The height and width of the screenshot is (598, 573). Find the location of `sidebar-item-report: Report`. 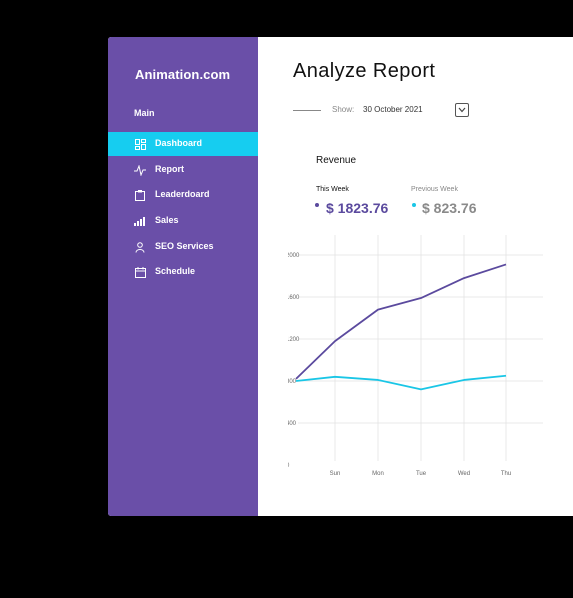

sidebar-item-report: Report is located at coordinates (183, 170).